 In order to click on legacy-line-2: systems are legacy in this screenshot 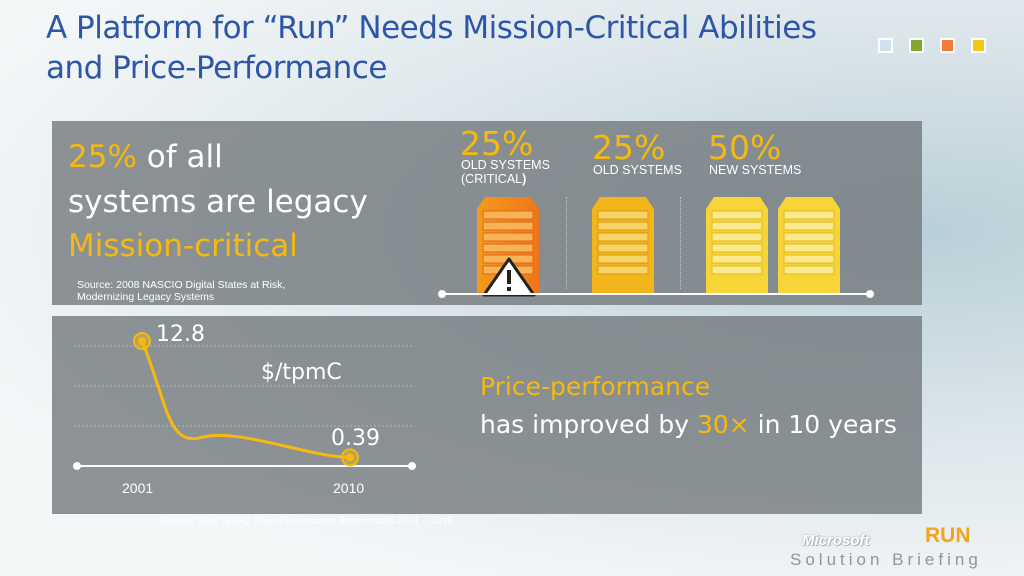, I will do `click(218, 202)`.